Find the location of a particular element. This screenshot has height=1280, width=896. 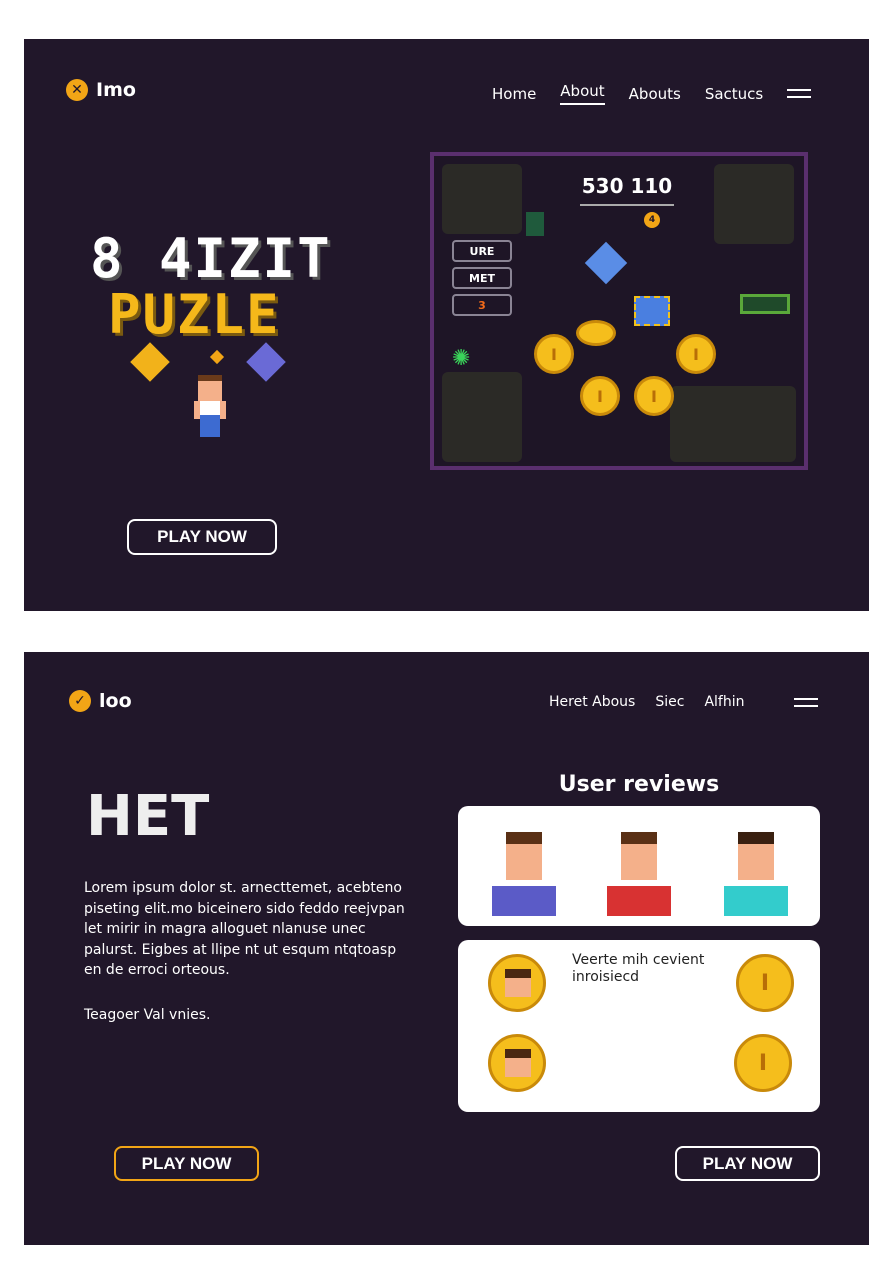

flat-coin-icon is located at coordinates (596, 333).